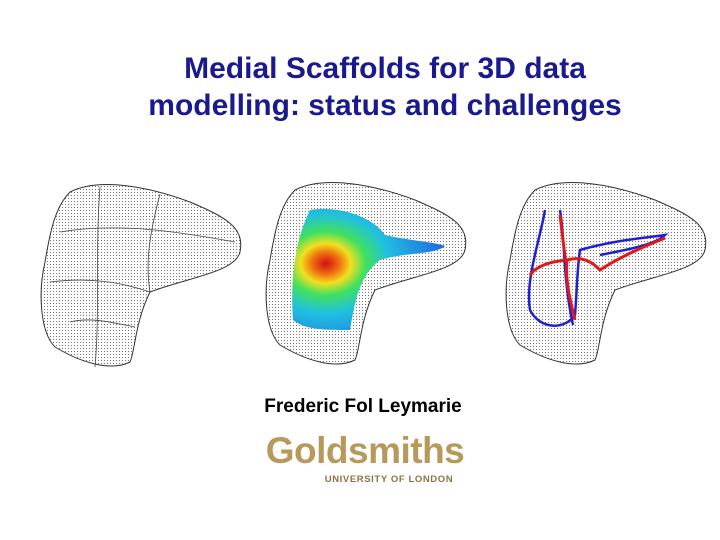  What do you see at coordinates (385, 68) in the screenshot?
I see `title-line: Medial Scaffolds for 3D data` at bounding box center [385, 68].